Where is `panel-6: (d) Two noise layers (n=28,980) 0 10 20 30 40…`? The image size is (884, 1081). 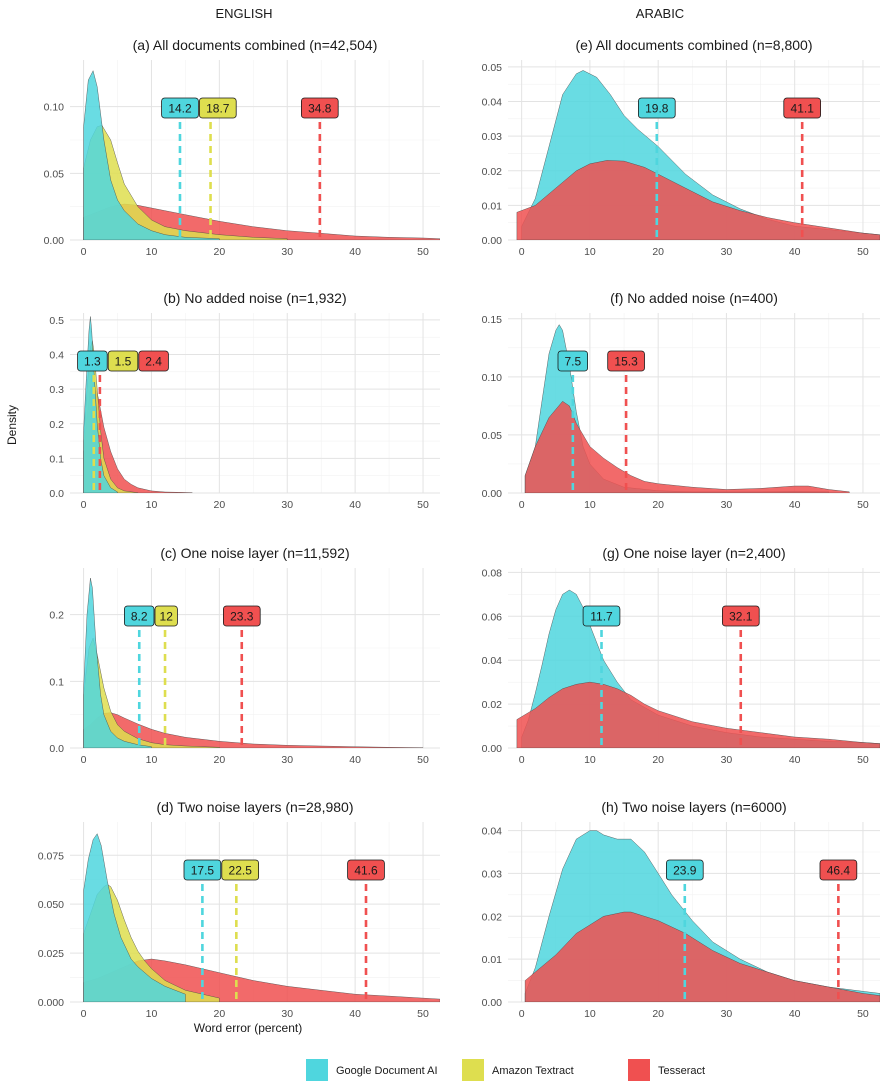
panel-6: (d) Two noise layers (n=28,980) 0 10 20 30 40… is located at coordinates (239, 909).